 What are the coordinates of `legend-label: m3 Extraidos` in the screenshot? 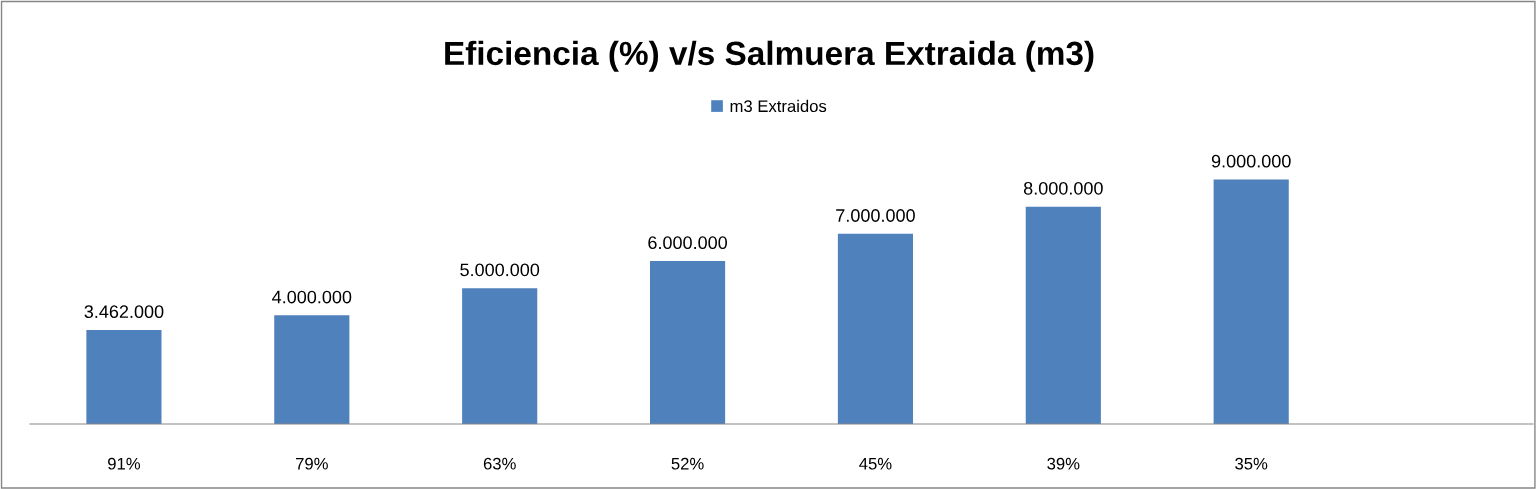 It's located at (778, 106).